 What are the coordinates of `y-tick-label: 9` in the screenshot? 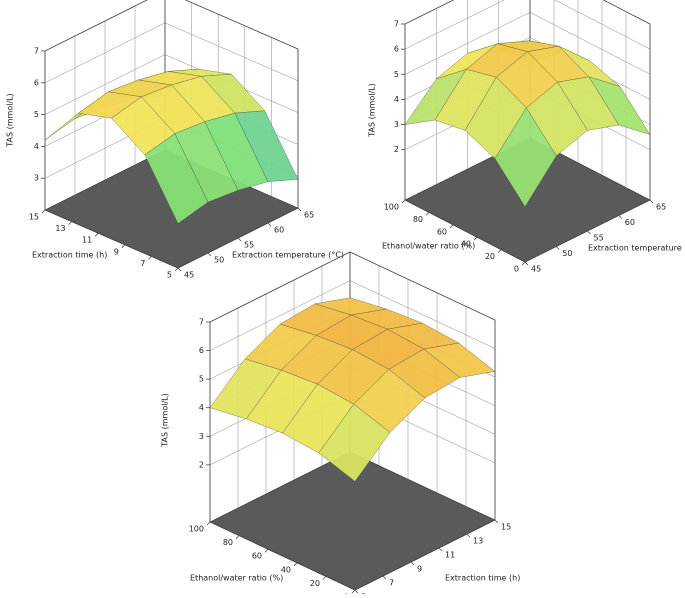 It's located at (116, 251).